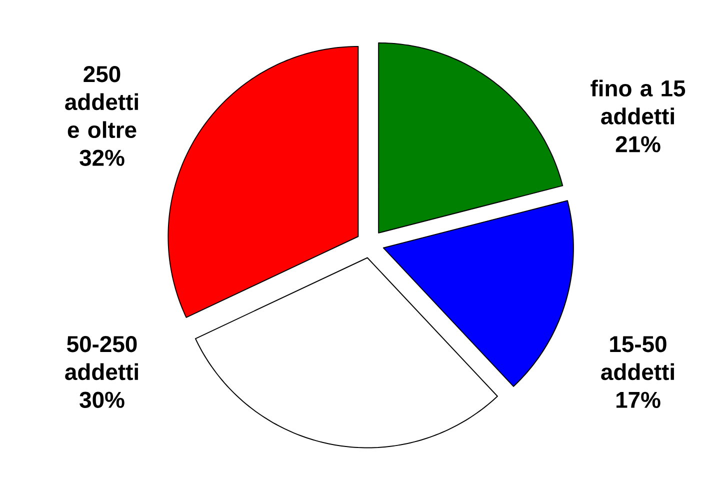 The height and width of the screenshot is (484, 720). What do you see at coordinates (101, 102) in the screenshot?
I see `slice-label: 250 addetti e oltre` at bounding box center [101, 102].